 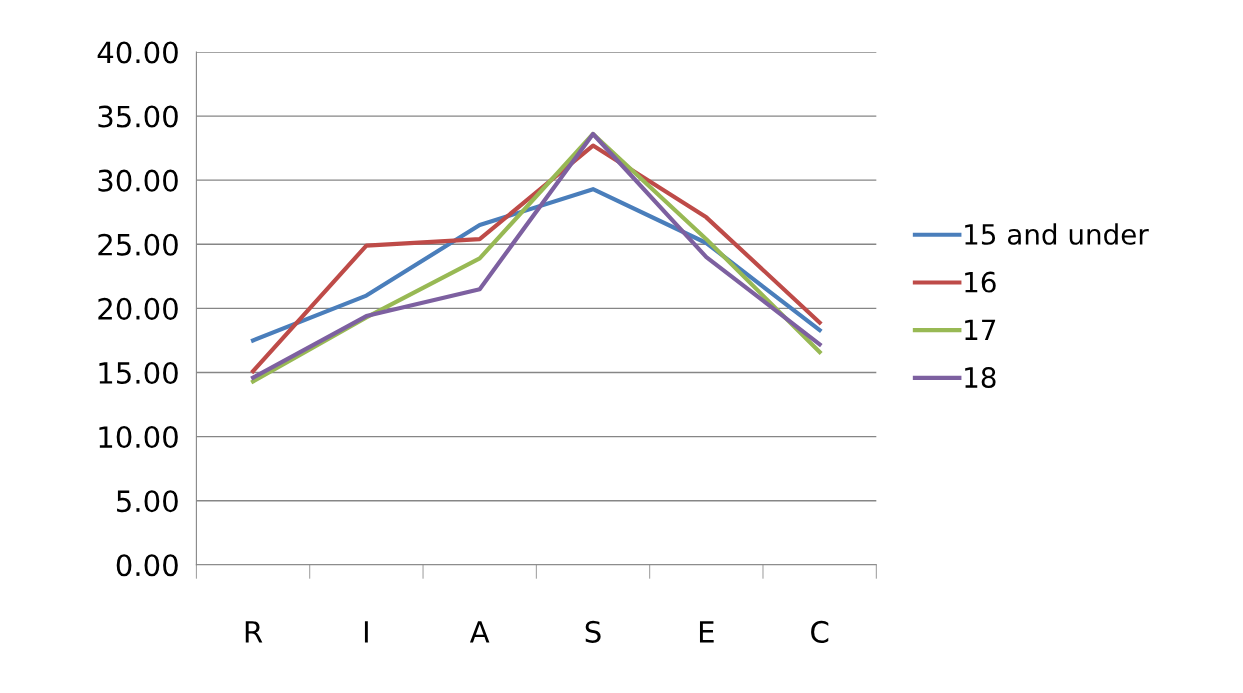 I want to click on x-tick-label: C, so click(x=820, y=631).